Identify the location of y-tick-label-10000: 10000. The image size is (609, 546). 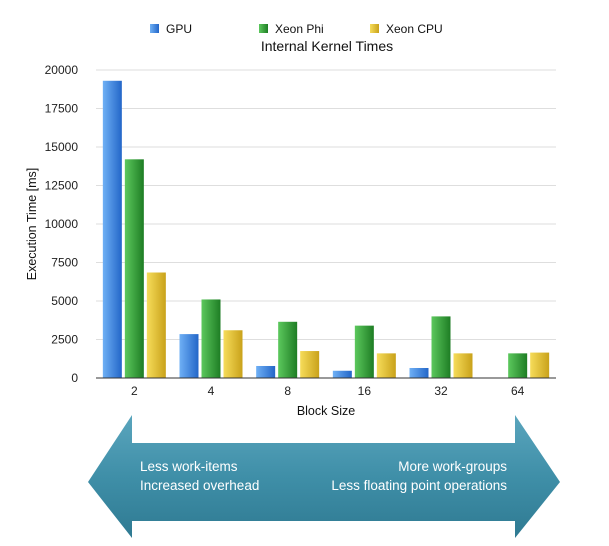
(62, 224).